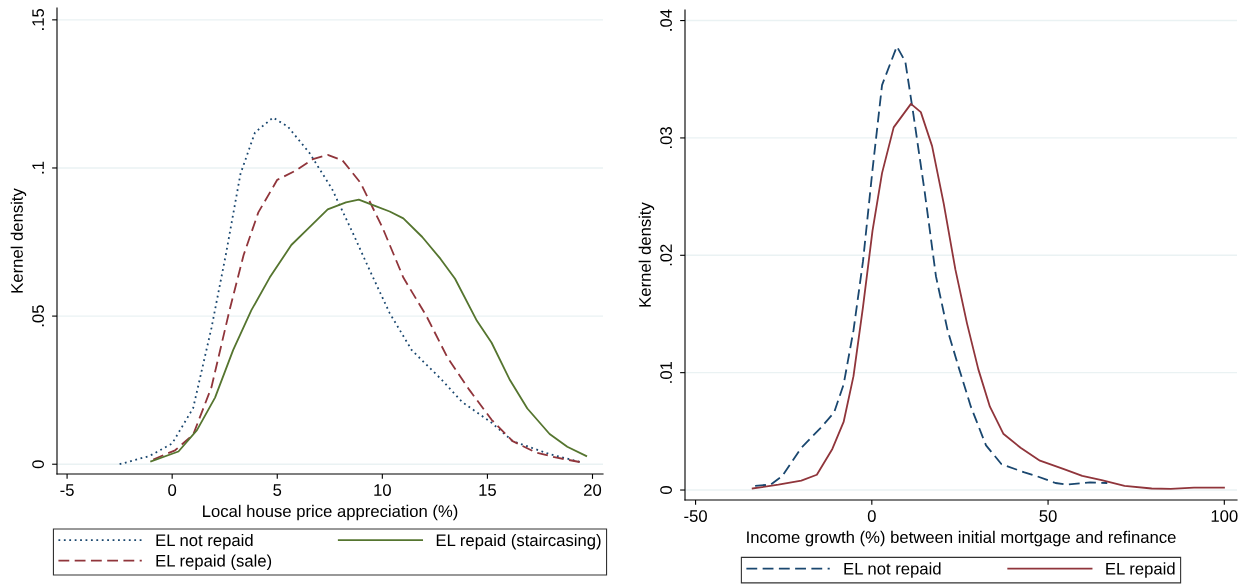 Image resolution: width=1247 pixels, height=585 pixels. What do you see at coordinates (38, 316) in the screenshot?
I see `y-tick-label: .05` at bounding box center [38, 316].